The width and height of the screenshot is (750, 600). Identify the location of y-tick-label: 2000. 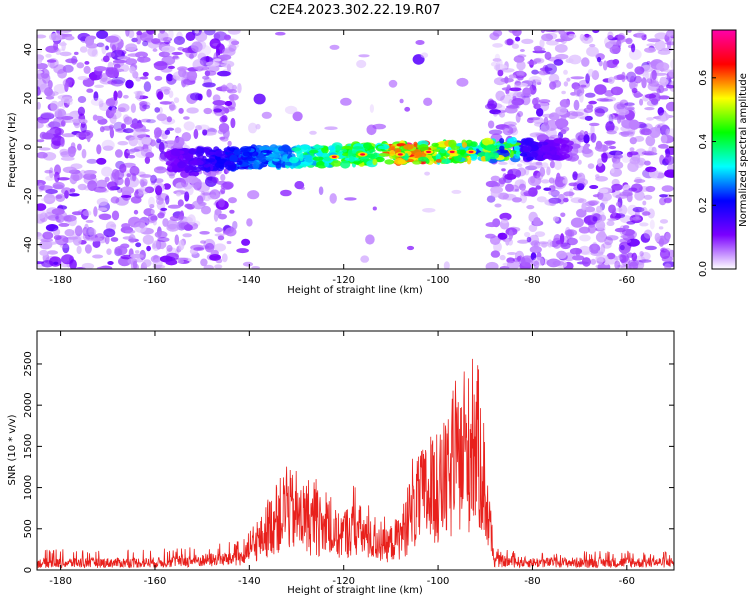
(28, 404).